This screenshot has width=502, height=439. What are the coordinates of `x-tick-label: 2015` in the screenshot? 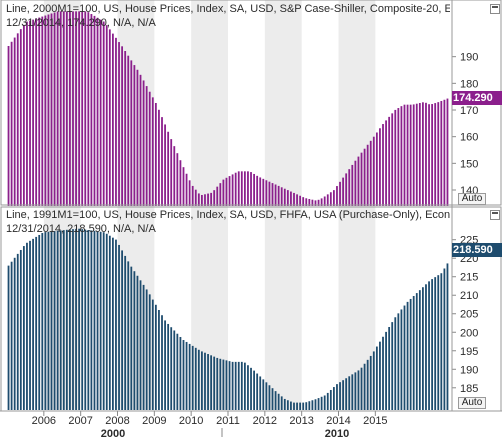 It's located at (375, 421).